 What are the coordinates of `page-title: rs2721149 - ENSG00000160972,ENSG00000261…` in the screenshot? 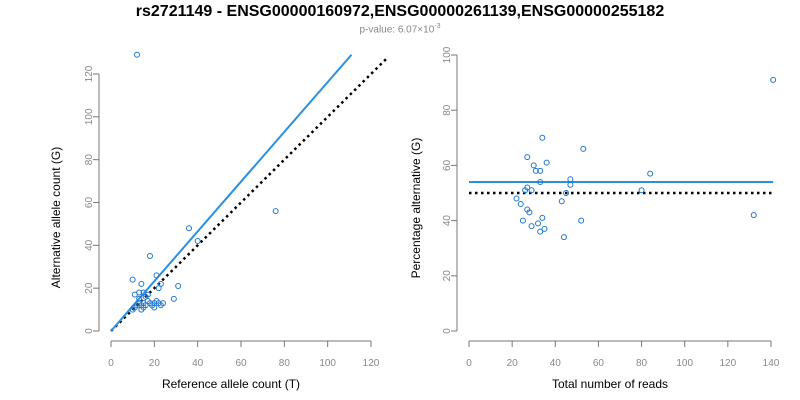 It's located at (400, 11).